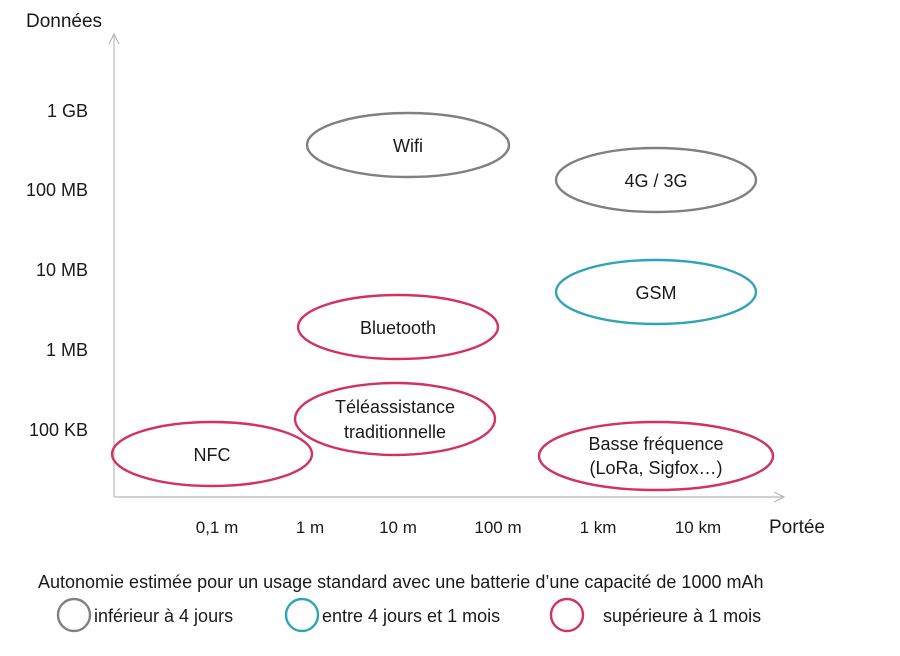  I want to click on legend-label: supérieure à 1 mois, so click(682, 616).